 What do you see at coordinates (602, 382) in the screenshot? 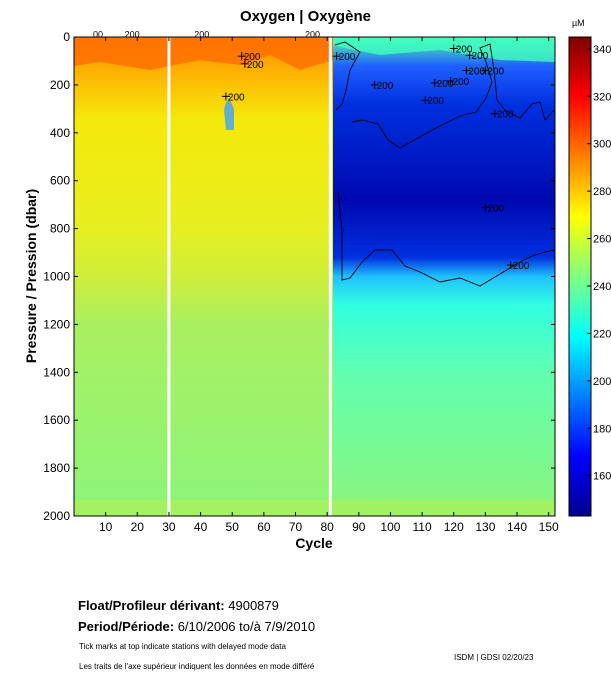
I see `colorbar-tick-label: 200` at bounding box center [602, 382].